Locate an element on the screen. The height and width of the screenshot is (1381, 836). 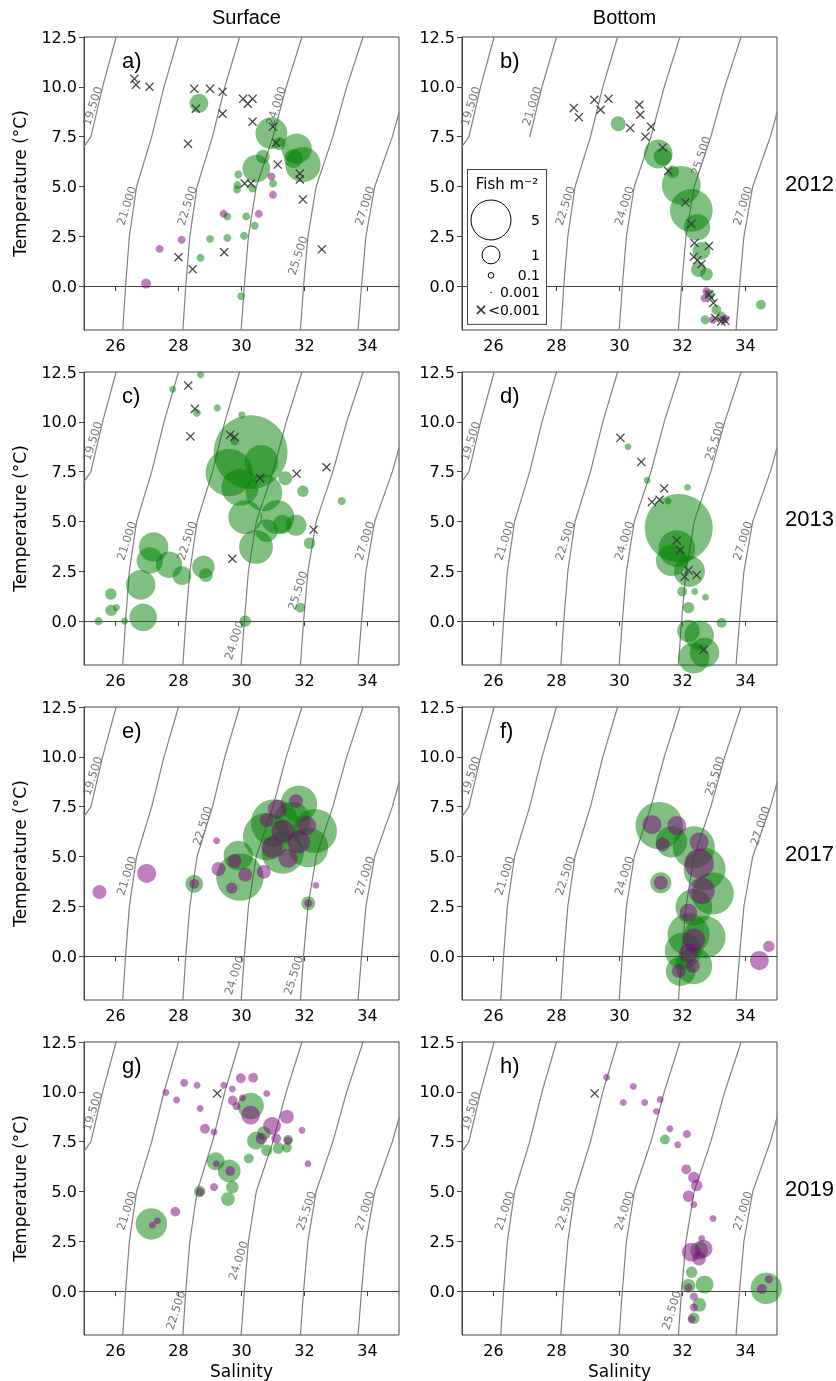
annotation: b) is located at coordinates (510, 60).